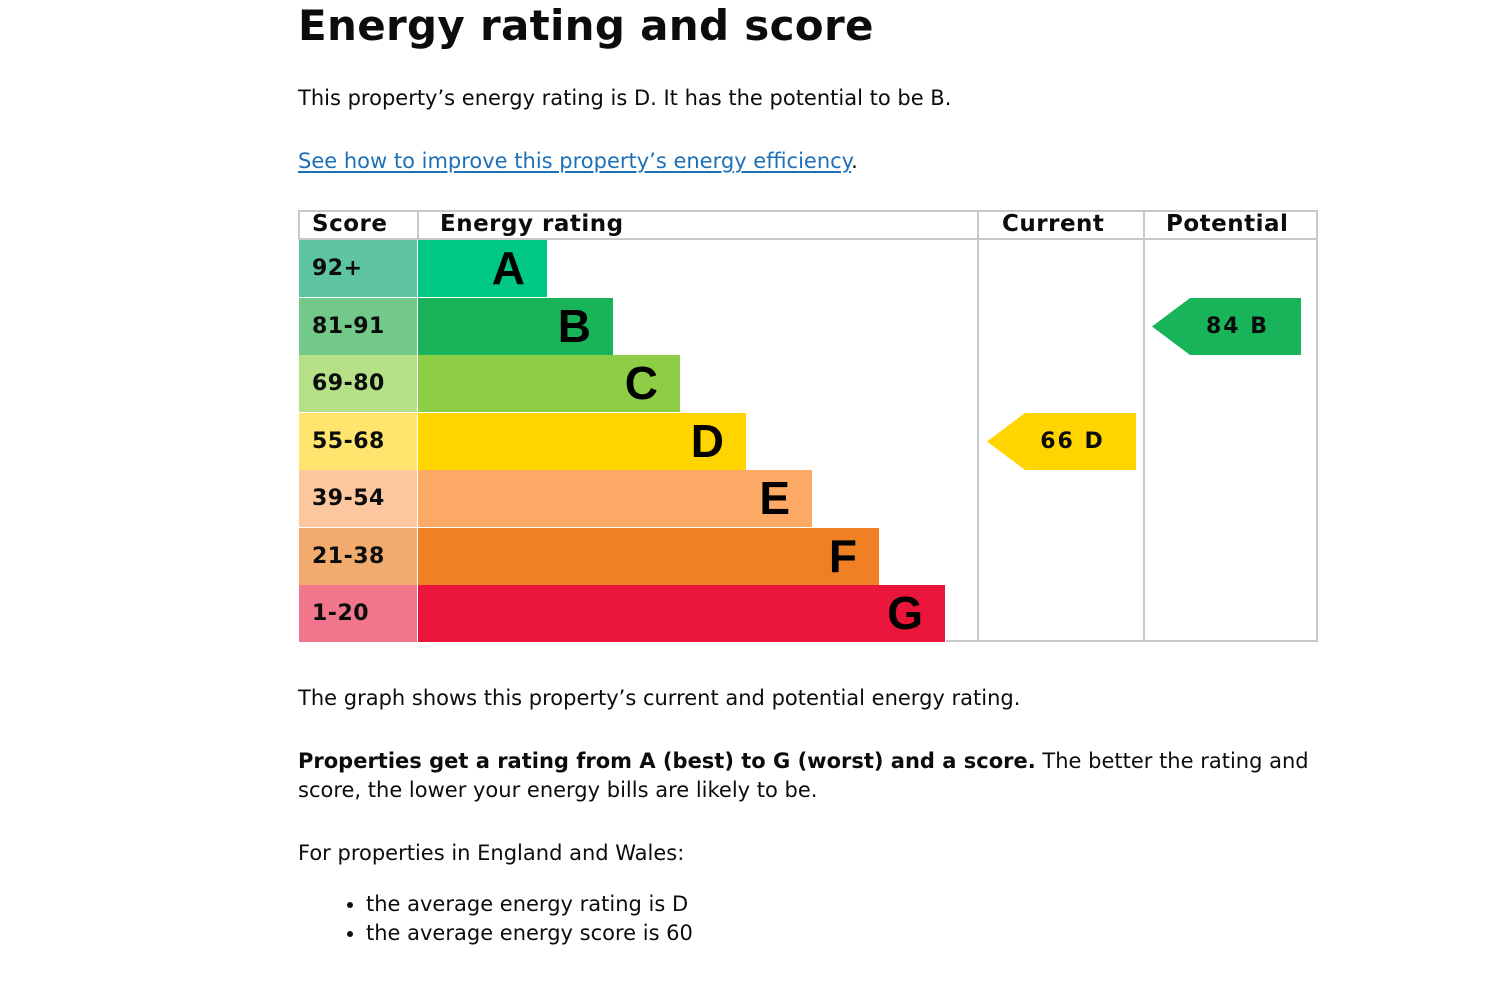 The width and height of the screenshot is (1500, 1000). Describe the element at coordinates (854, 161) in the screenshot. I see `improve-period: .` at that location.